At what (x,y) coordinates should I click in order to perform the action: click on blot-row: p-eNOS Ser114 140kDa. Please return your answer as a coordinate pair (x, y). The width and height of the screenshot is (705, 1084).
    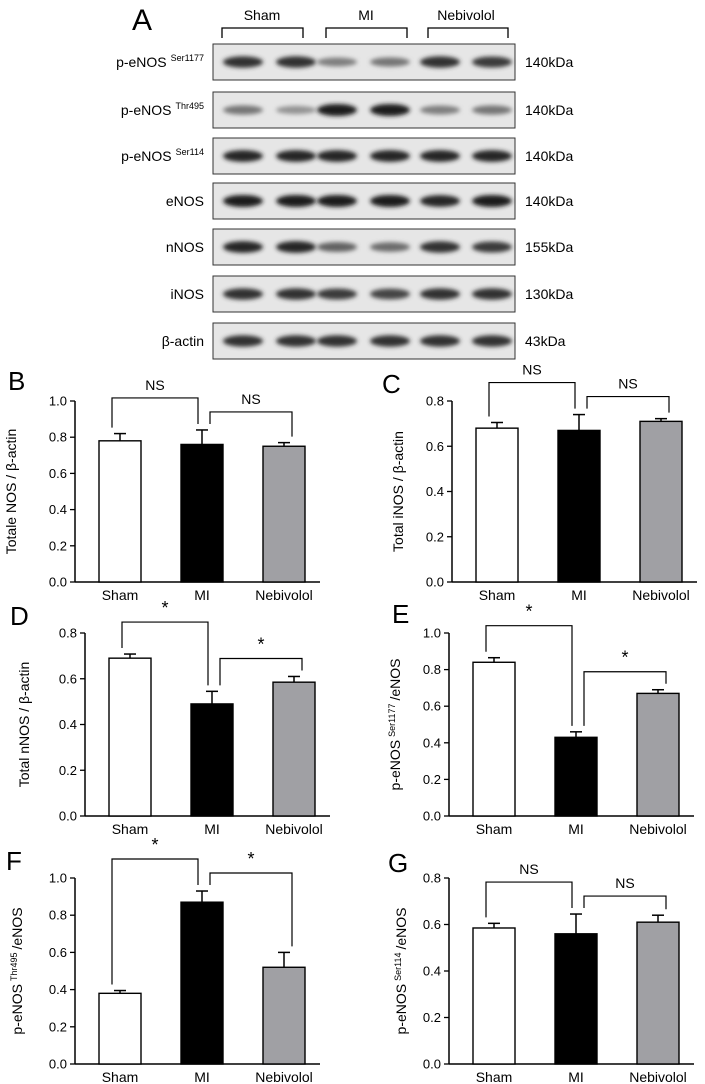
    Looking at the image, I should click on (347, 156).